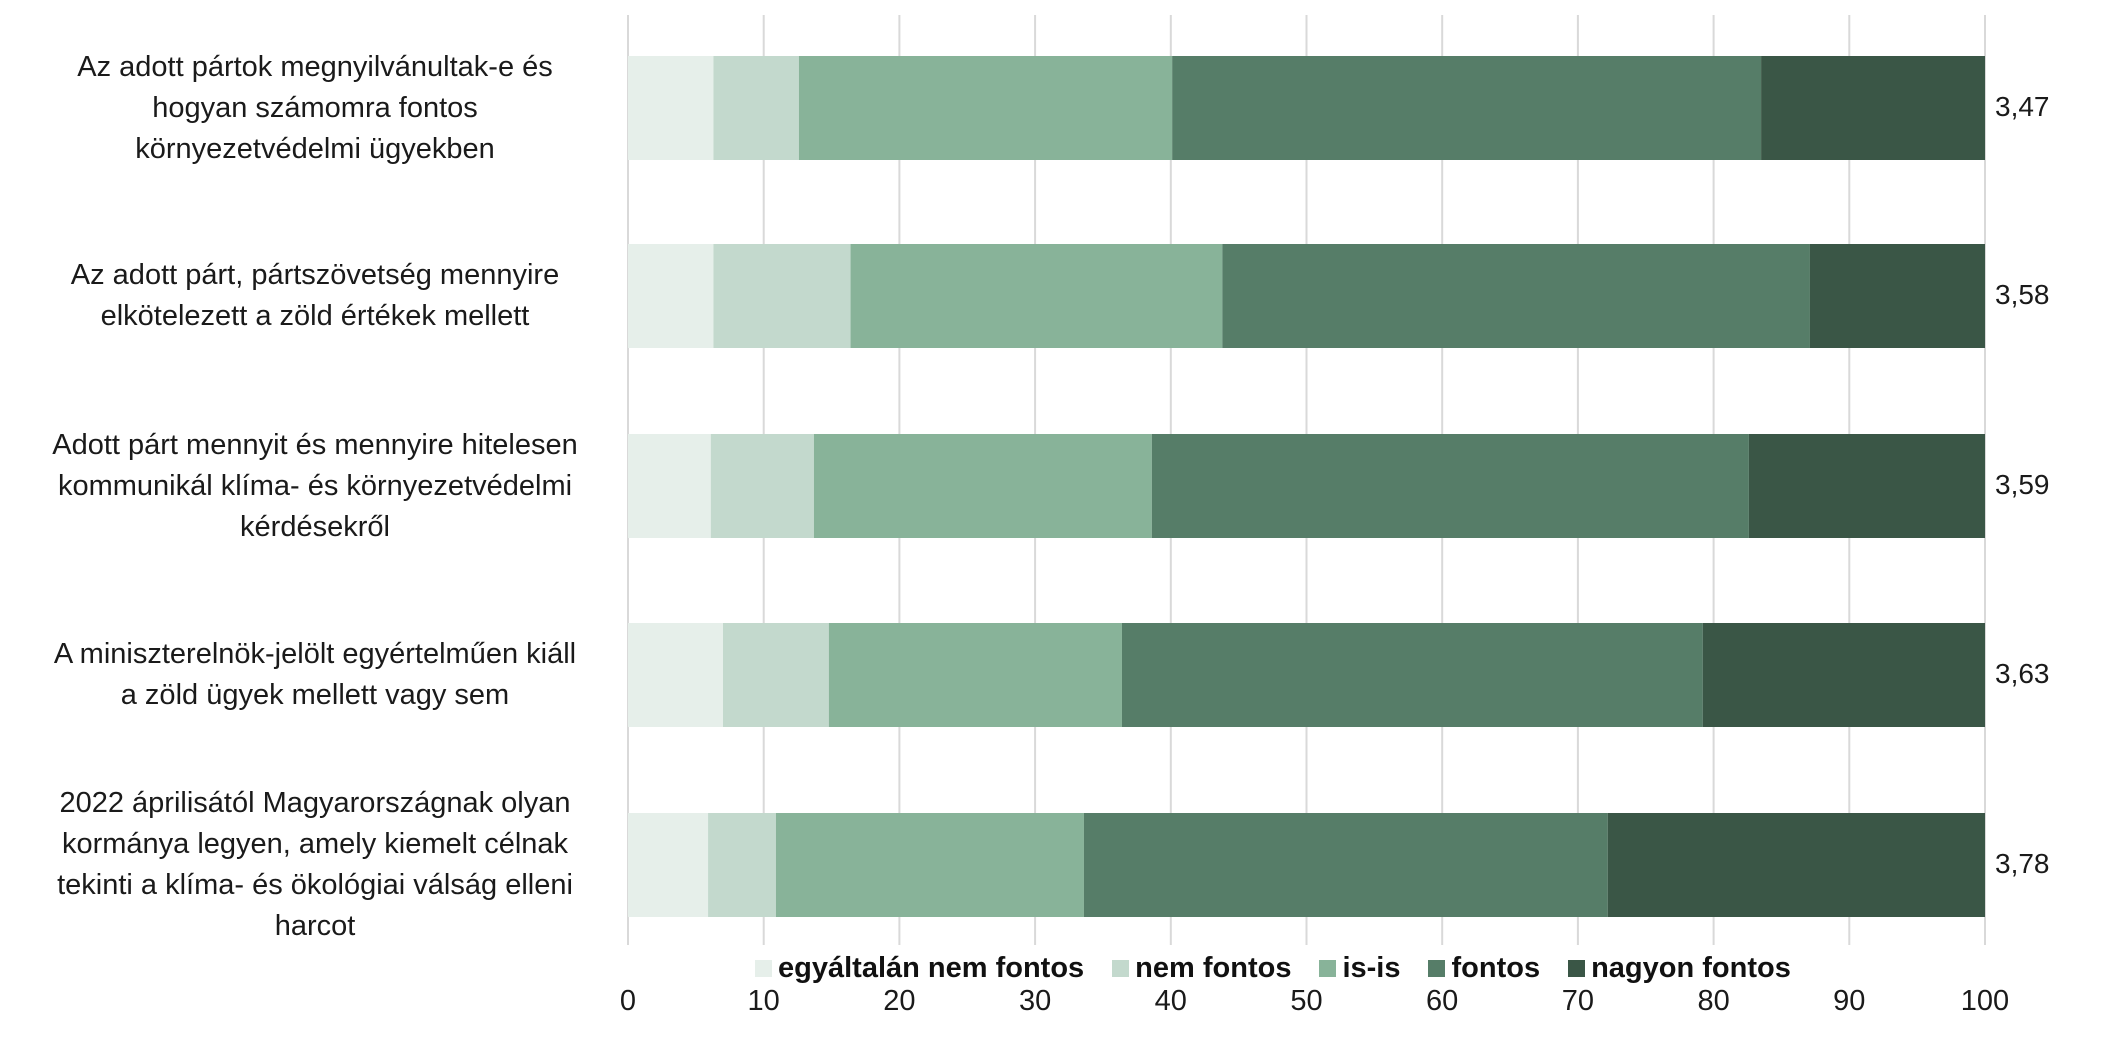  Describe the element at coordinates (1691, 968) in the screenshot. I see `legend-label: nagyon fontos` at that location.